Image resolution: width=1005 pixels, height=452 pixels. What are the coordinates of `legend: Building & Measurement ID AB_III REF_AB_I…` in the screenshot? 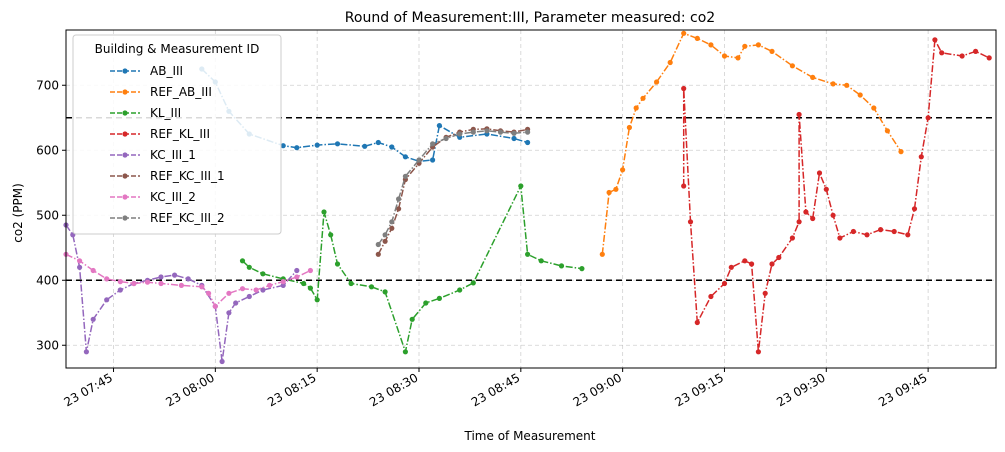 It's located at (177, 134).